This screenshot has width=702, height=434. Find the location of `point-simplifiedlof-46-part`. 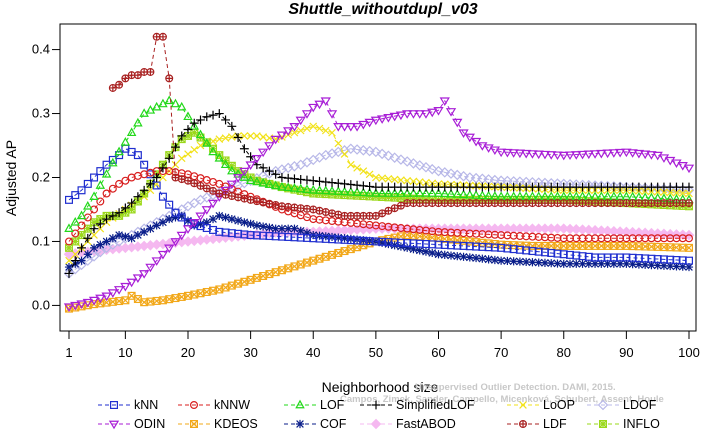

point-simplifiedlof-46-part is located at coordinates (357, 185).